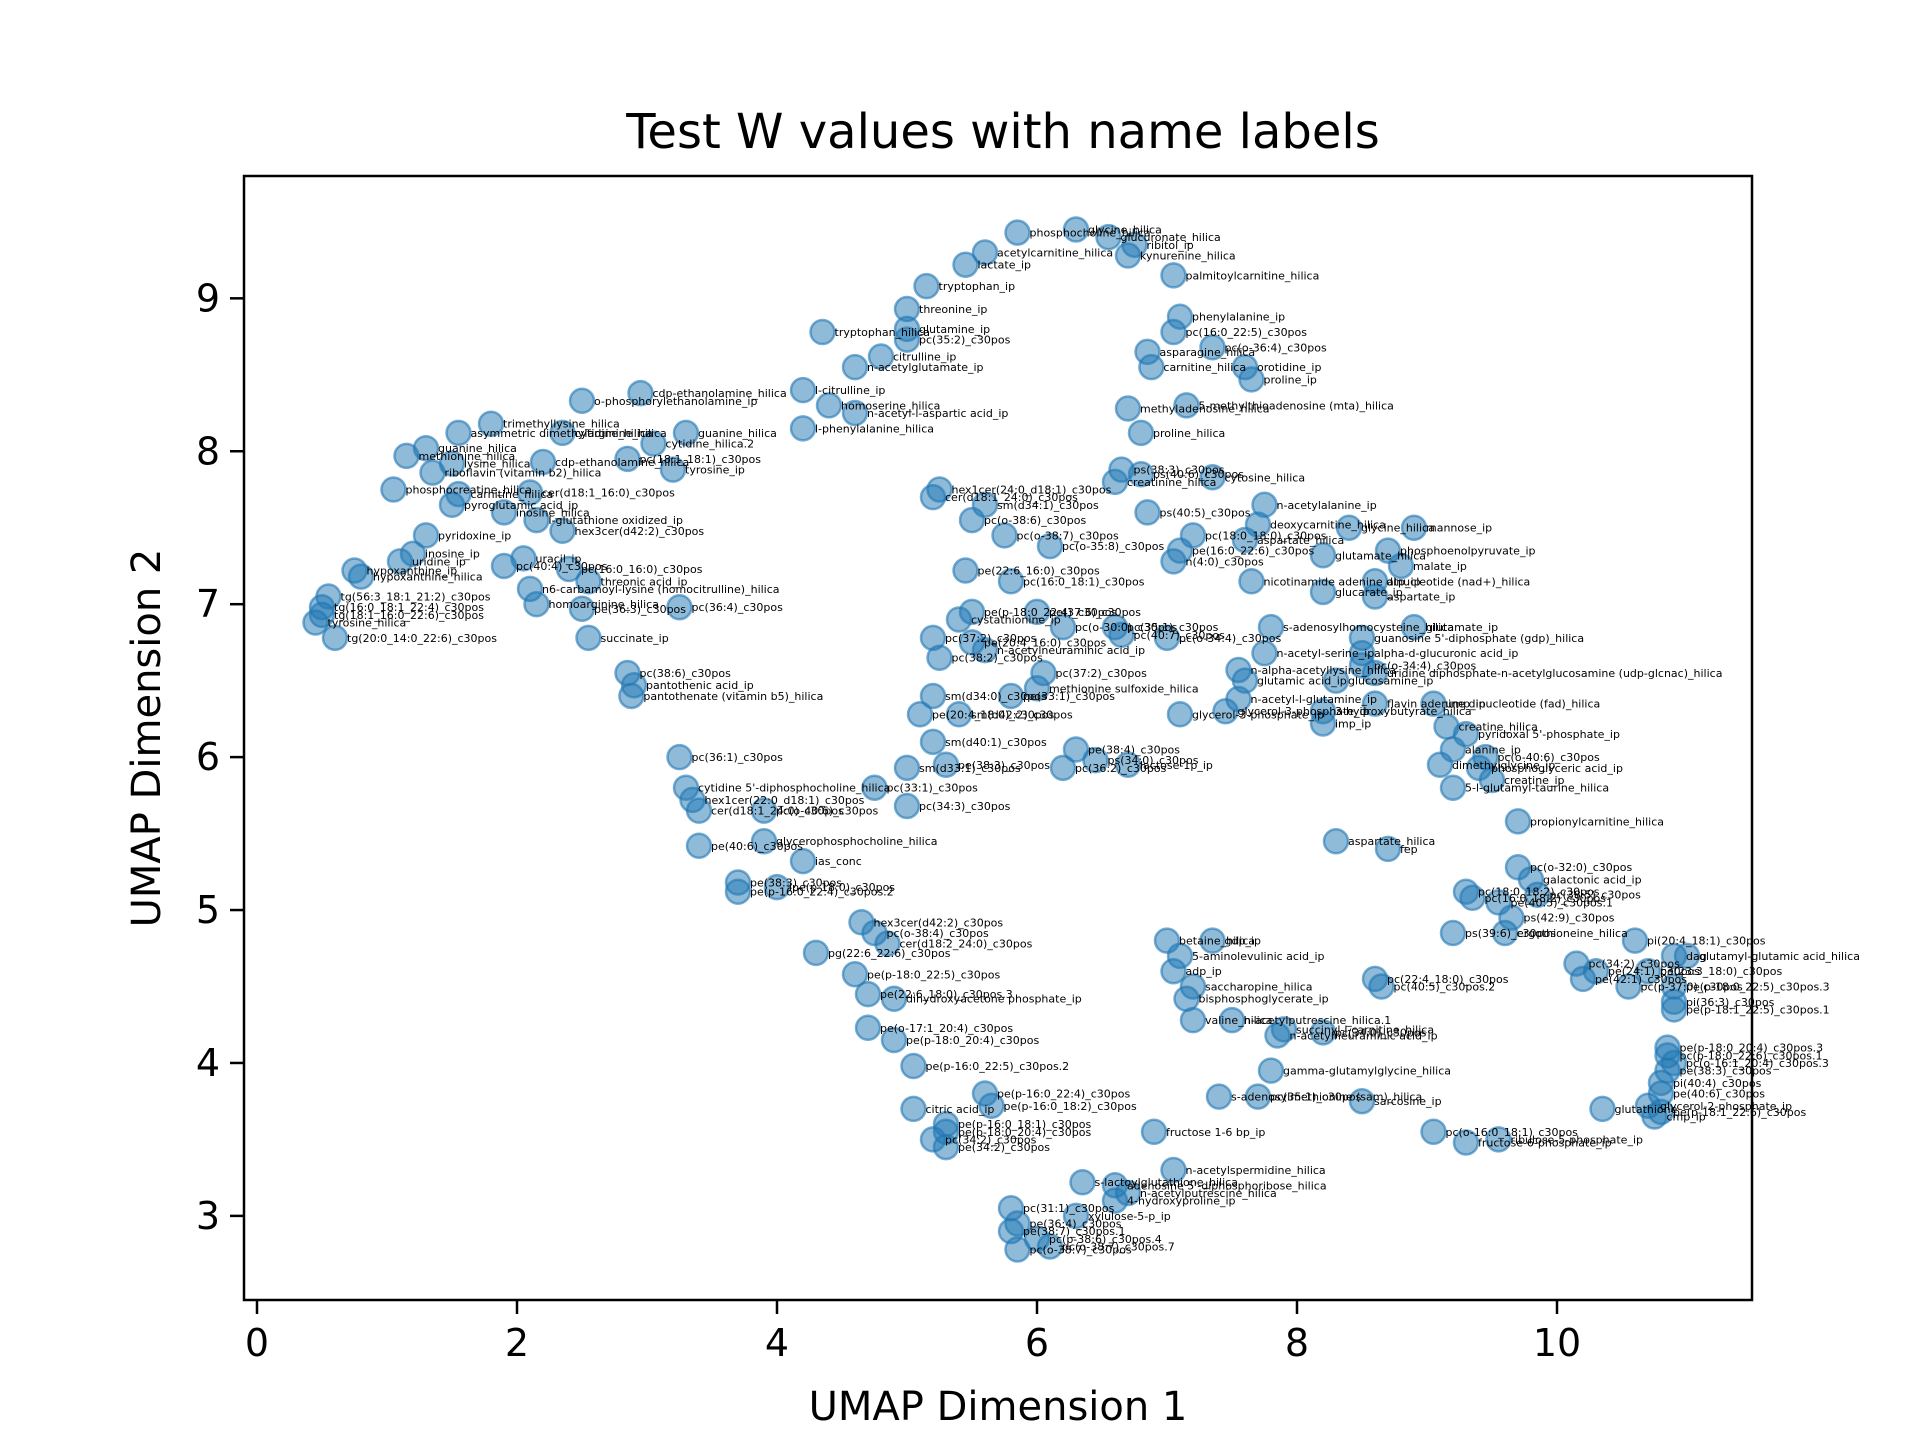 The width and height of the screenshot is (1920, 1440). Describe the element at coordinates (737, 433) in the screenshot. I see `point-label: guanine_hilica` at that location.